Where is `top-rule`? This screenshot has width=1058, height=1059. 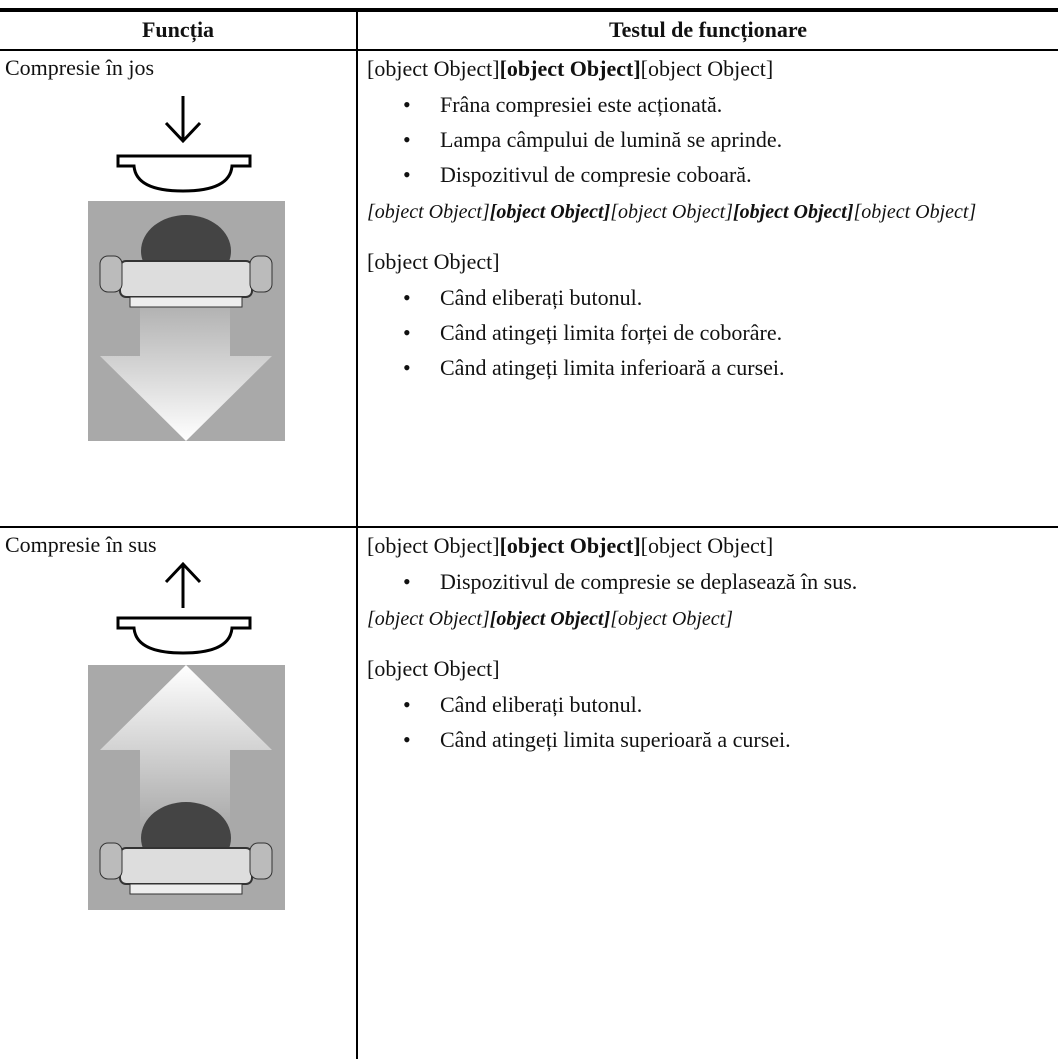
top-rule is located at coordinates (529, 10).